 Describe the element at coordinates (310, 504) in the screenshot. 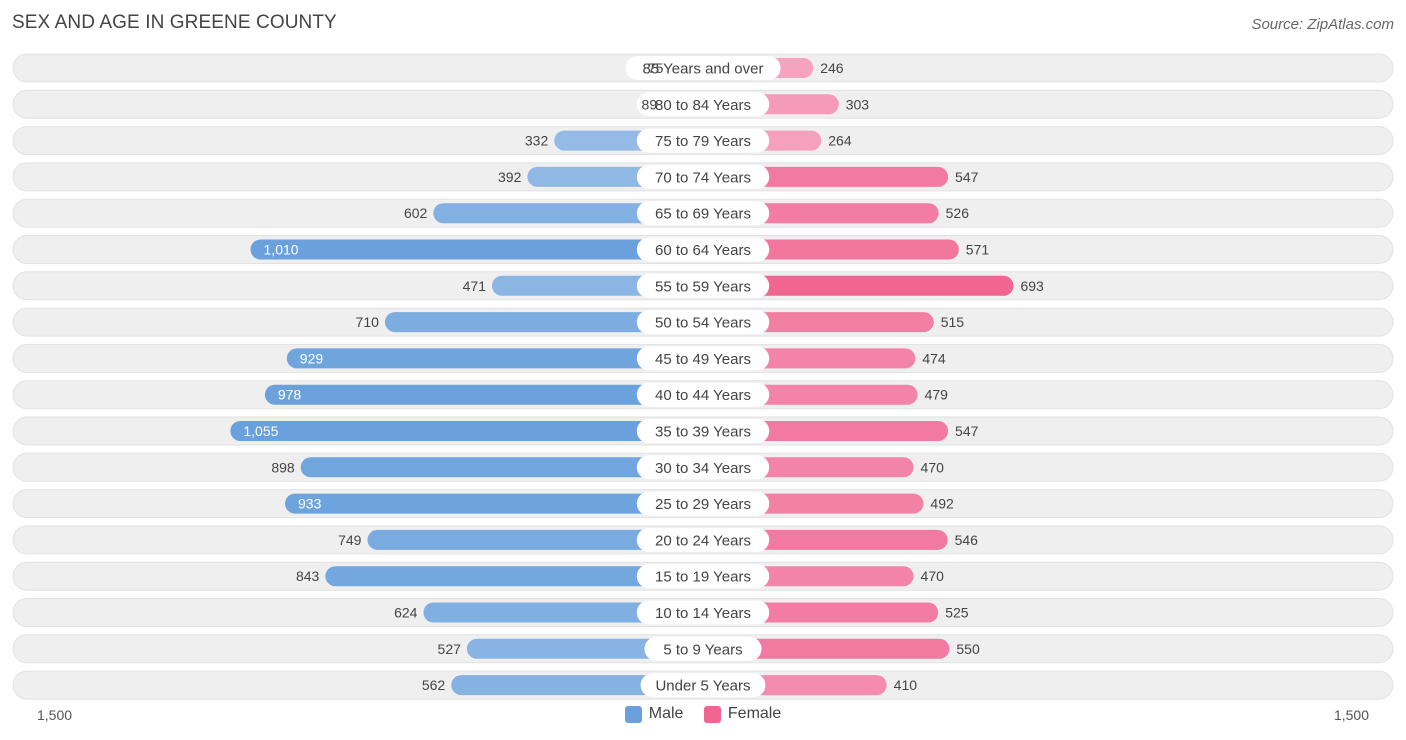

I see `male-value-label: 933` at that location.